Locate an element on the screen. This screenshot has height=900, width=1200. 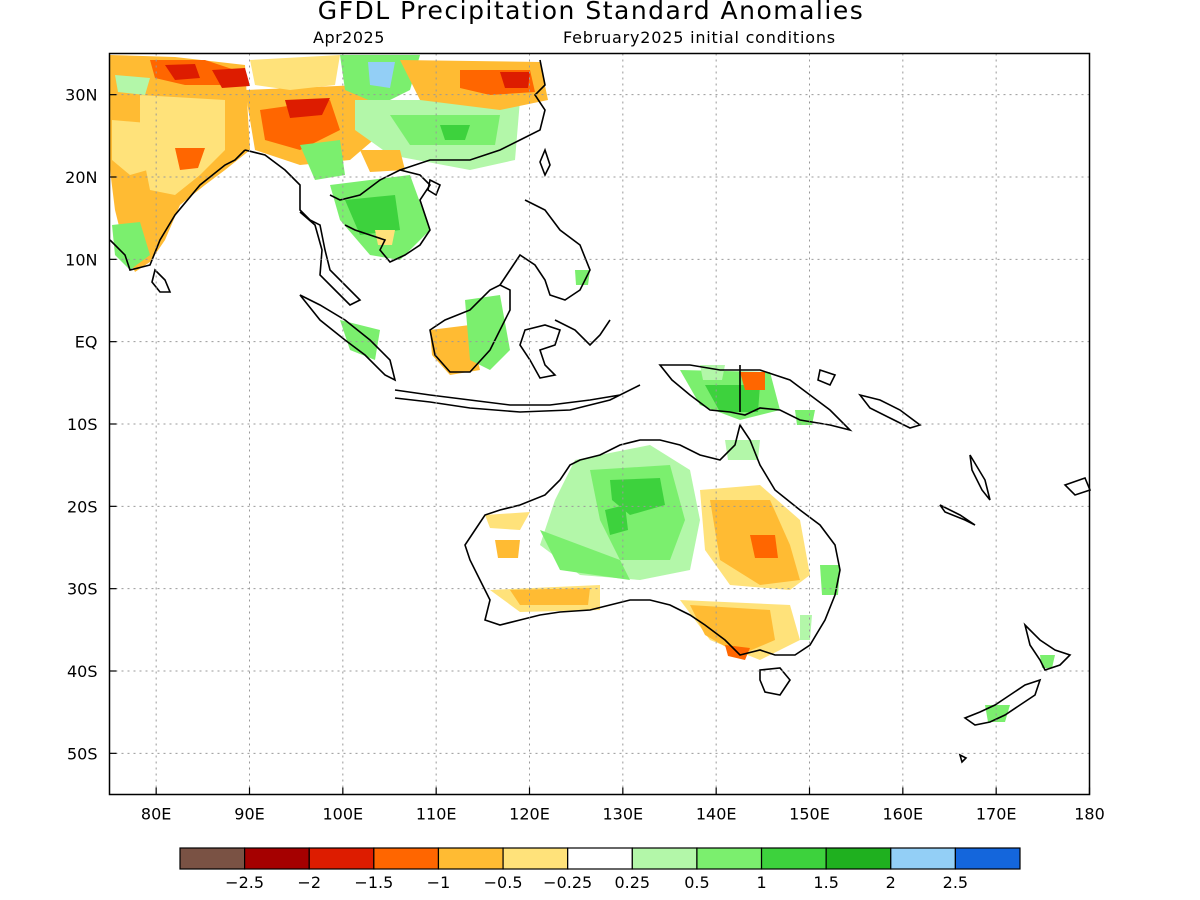
lon-tick-label: 120E is located at coordinates (529, 814).